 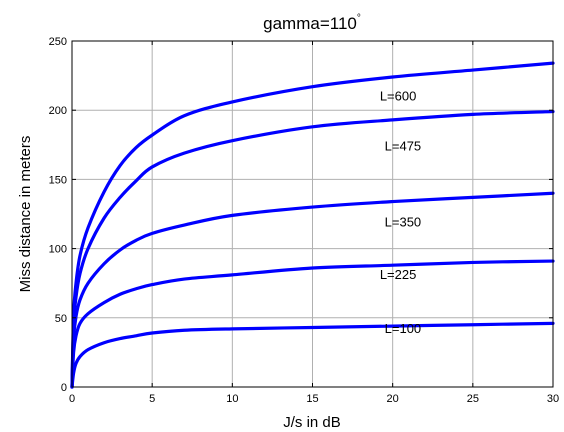 I want to click on chart-title: gamma=110°, so click(x=312, y=23).